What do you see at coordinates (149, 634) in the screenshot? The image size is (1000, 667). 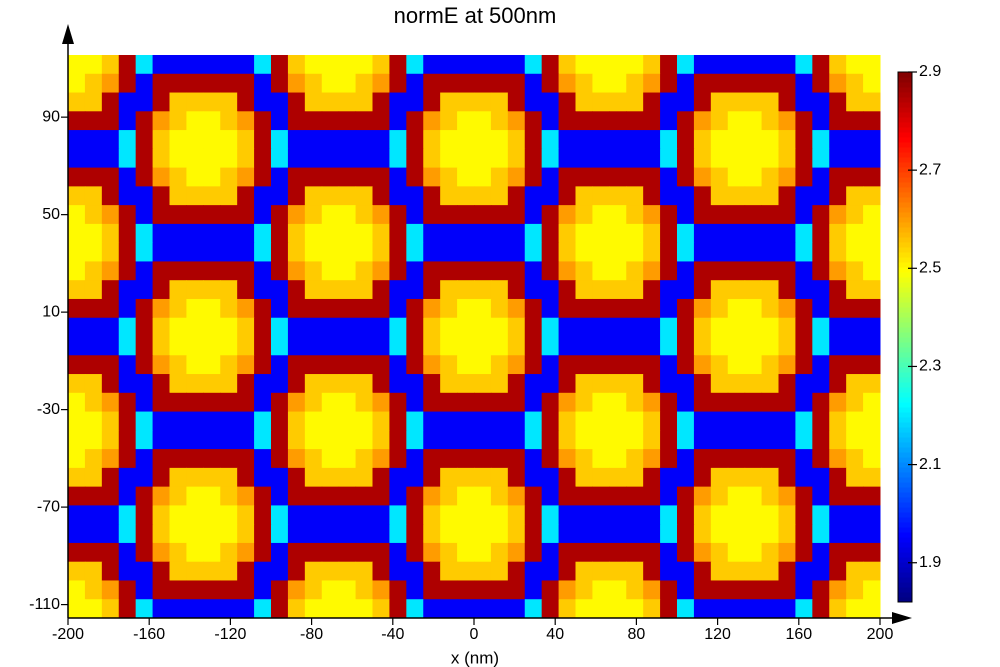 I see `x-tick-label: -160` at bounding box center [149, 634].